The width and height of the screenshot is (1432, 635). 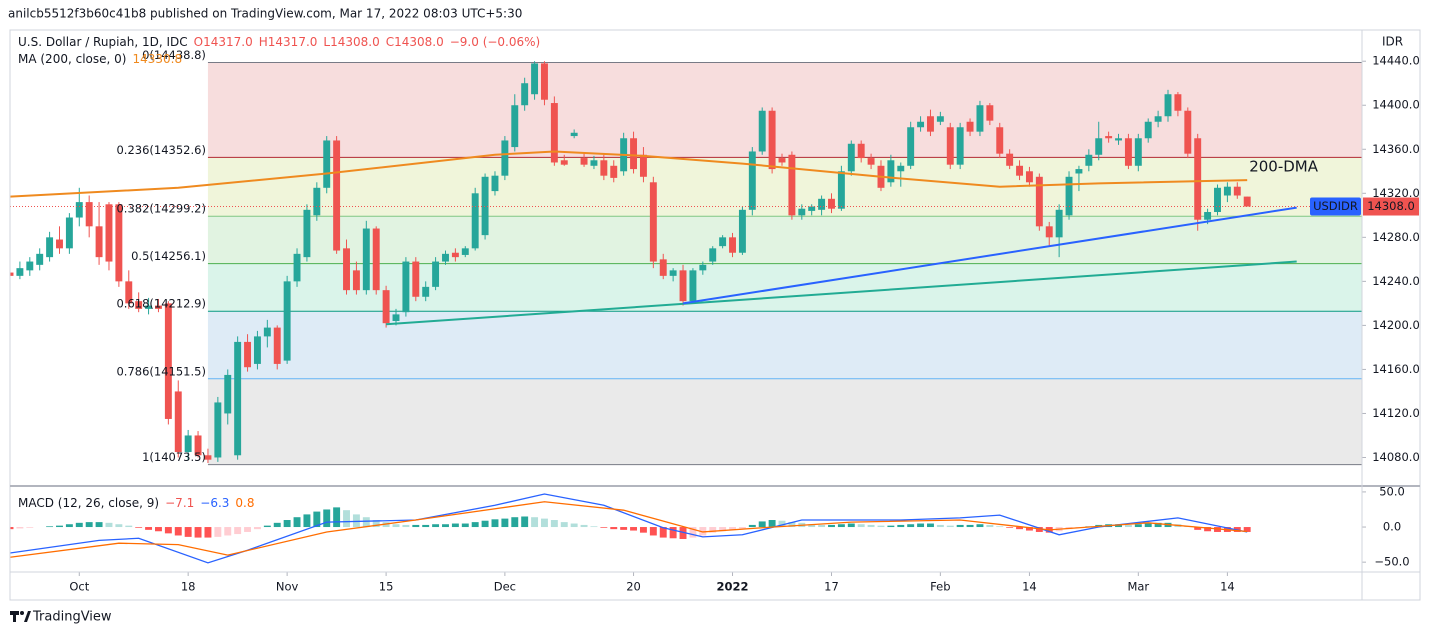 What do you see at coordinates (1396, 237) in the screenshot?
I see `y-tick-label: 14280.0` at bounding box center [1396, 237].